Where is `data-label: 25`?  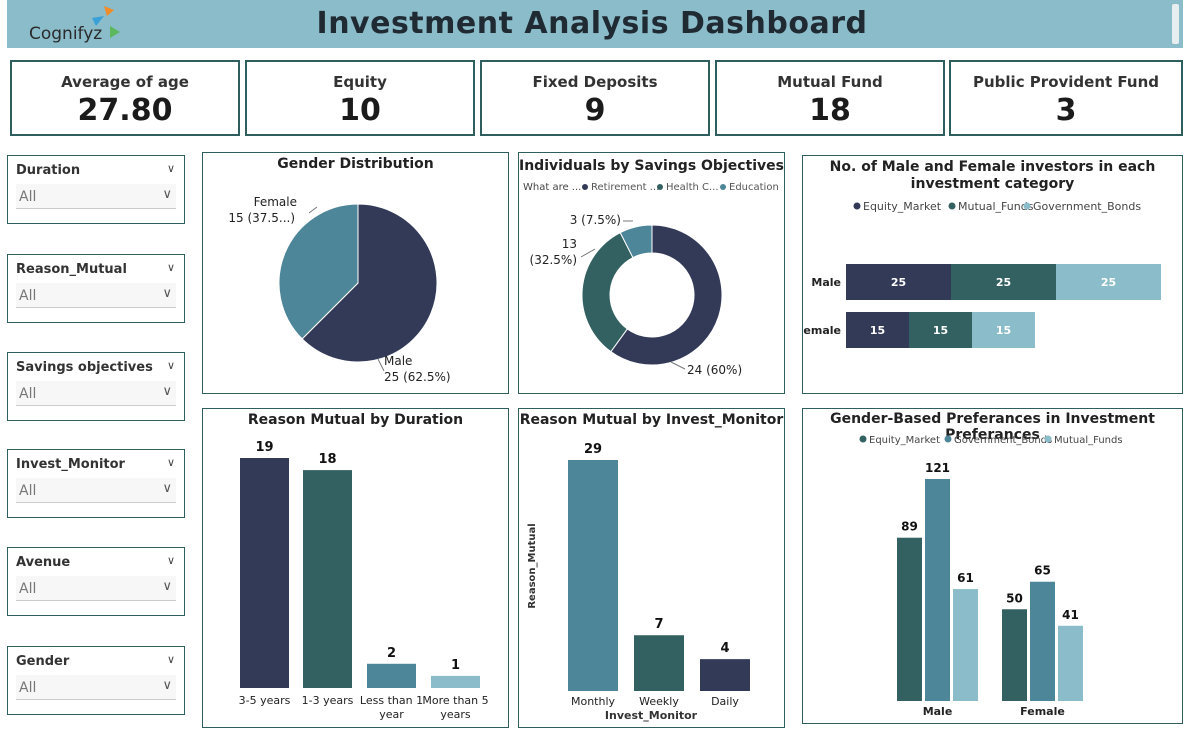 data-label: 25 is located at coordinates (898, 282).